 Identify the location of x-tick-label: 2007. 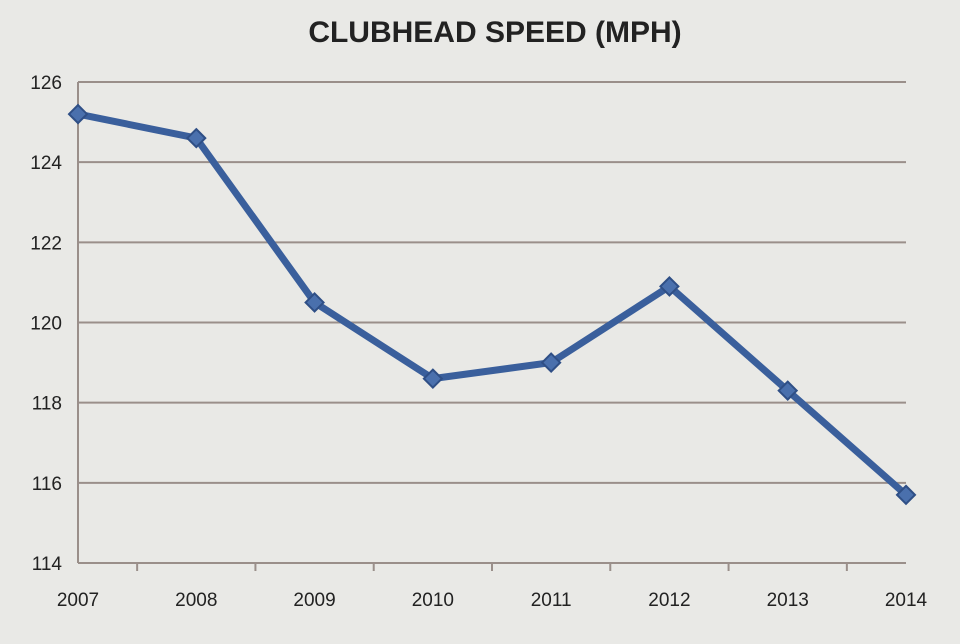
(78, 600).